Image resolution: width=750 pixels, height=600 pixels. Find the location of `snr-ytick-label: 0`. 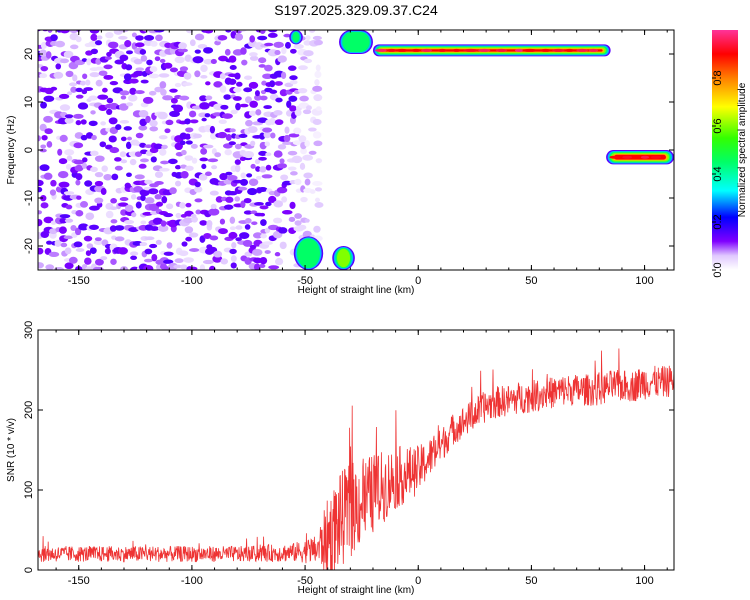

snr-ytick-label: 0 is located at coordinates (29, 570).